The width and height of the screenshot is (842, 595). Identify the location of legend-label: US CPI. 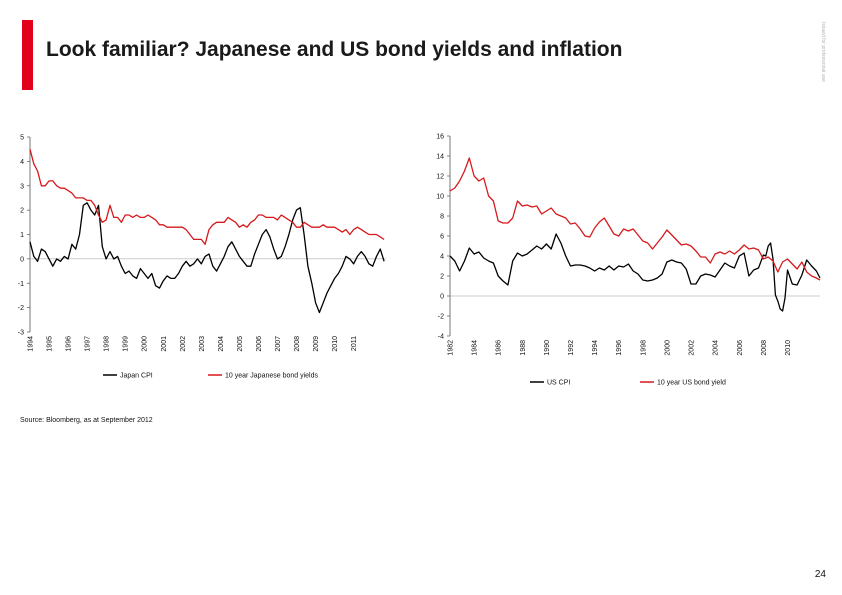
(558, 383).